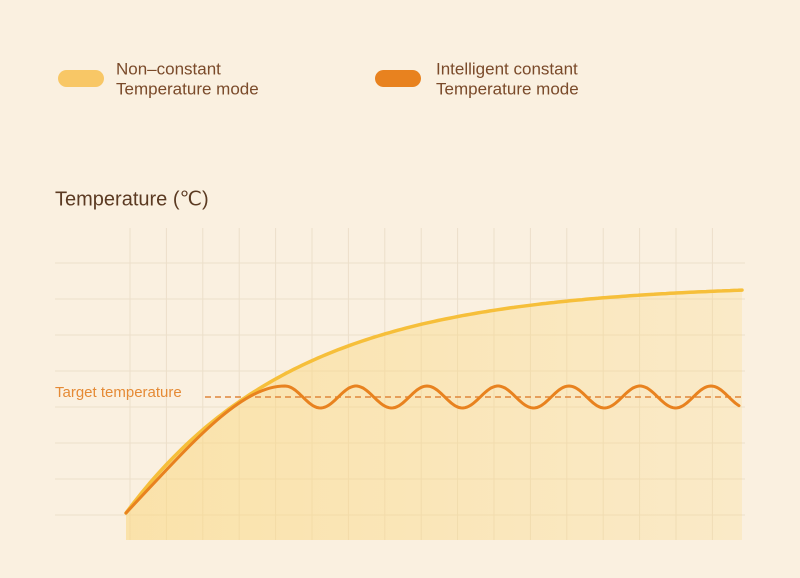 This screenshot has height=578, width=800. I want to click on target-label: Target temperature, so click(118, 392).